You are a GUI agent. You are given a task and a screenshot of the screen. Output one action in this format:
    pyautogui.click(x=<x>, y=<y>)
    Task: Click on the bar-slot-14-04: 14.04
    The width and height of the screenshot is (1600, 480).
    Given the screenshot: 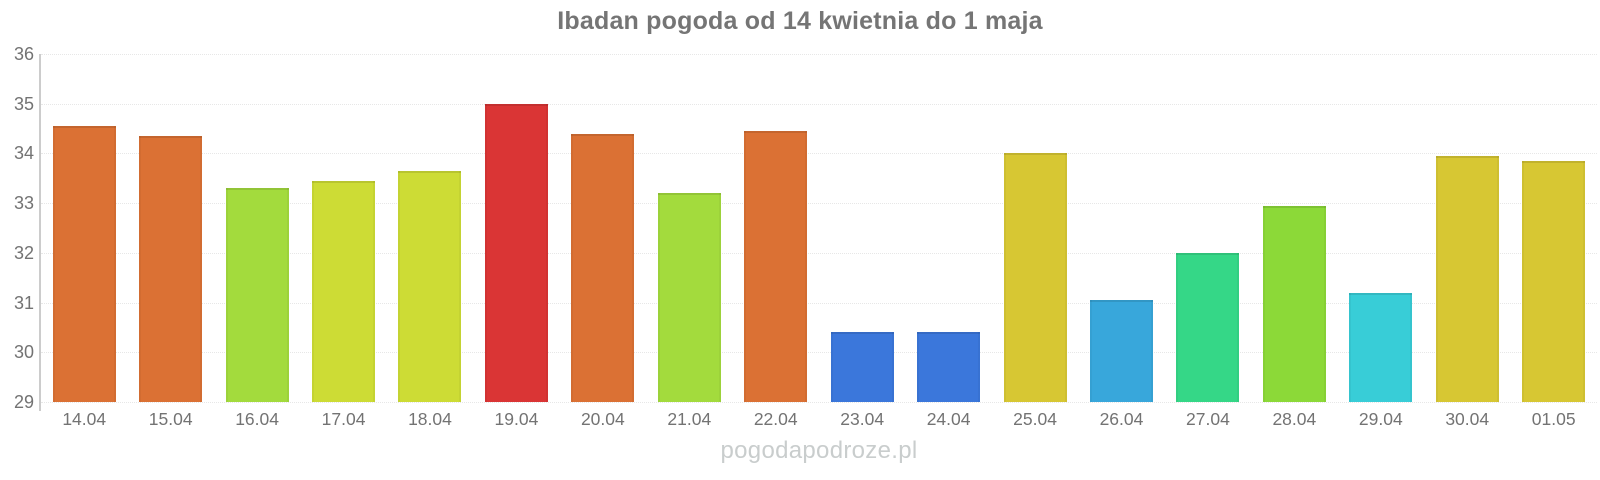 What is the action you would take?
    pyautogui.click(x=84, y=241)
    